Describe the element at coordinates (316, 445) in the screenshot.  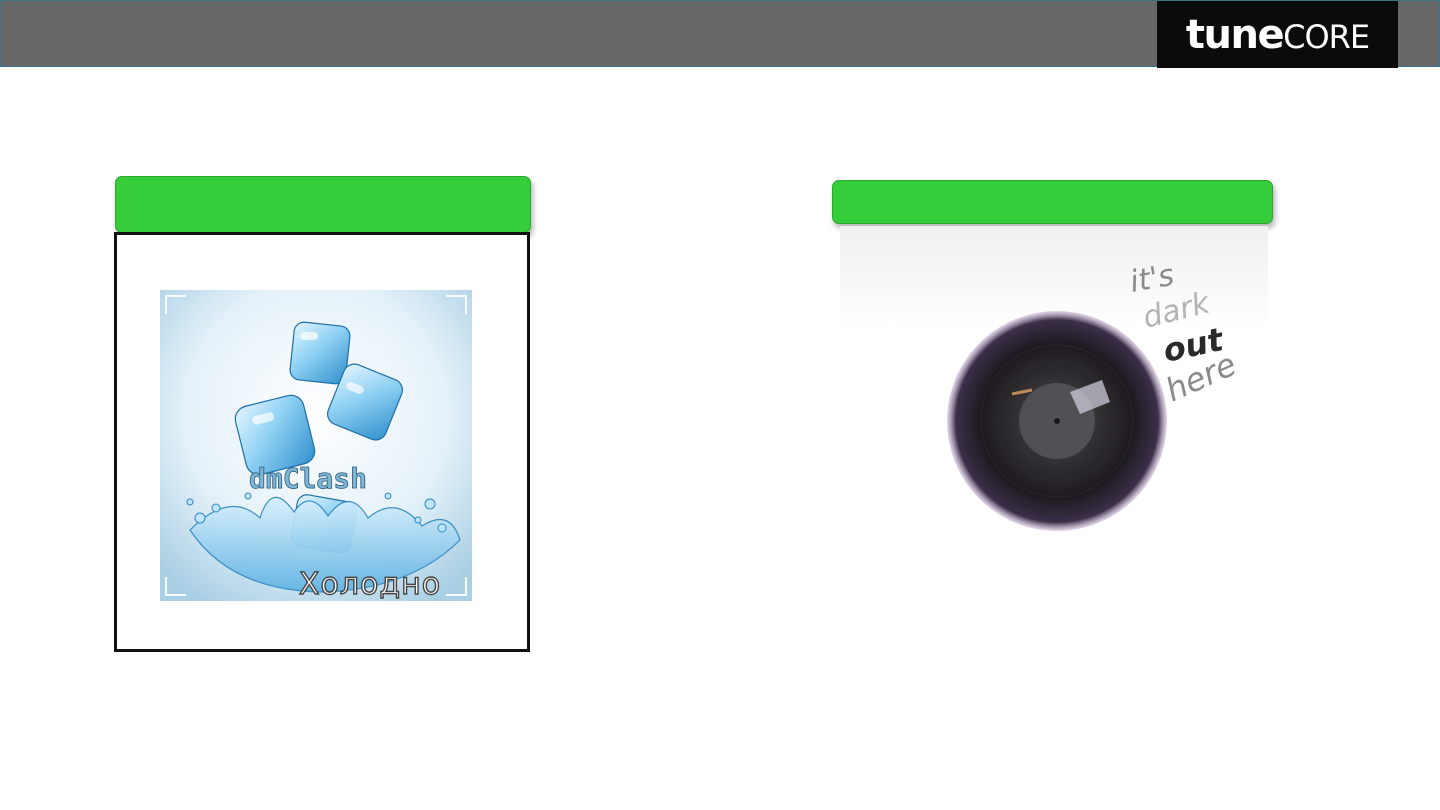
I see `album-art-holodno: dmClash Холодно` at that location.